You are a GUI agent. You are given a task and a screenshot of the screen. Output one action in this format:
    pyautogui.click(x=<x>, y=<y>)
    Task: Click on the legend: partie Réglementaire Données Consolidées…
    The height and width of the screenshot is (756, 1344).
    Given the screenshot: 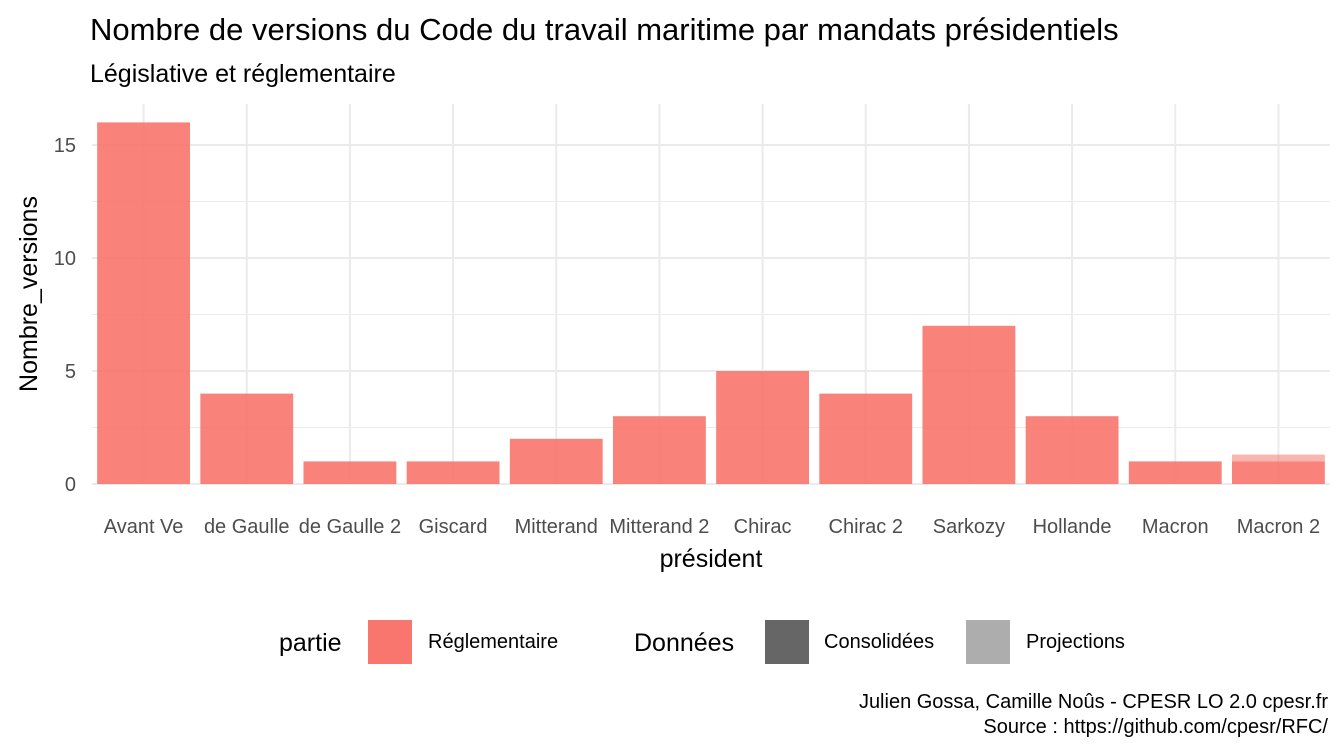 What is the action you would take?
    pyautogui.click(x=672, y=642)
    